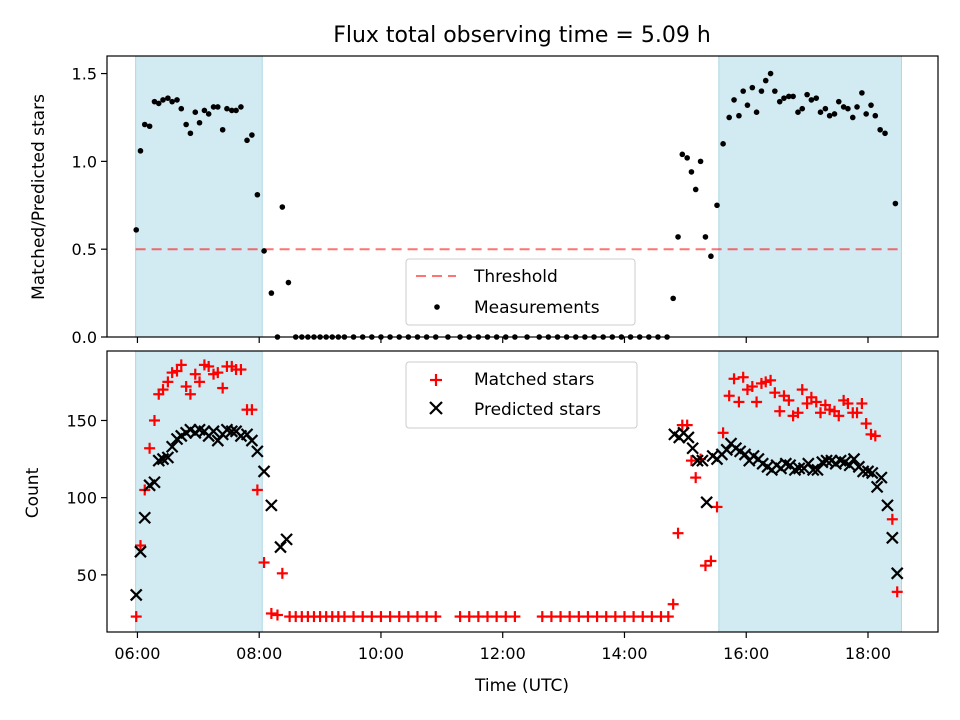  Describe the element at coordinates (521, 395) in the screenshot. I see `count-legend-box` at that location.